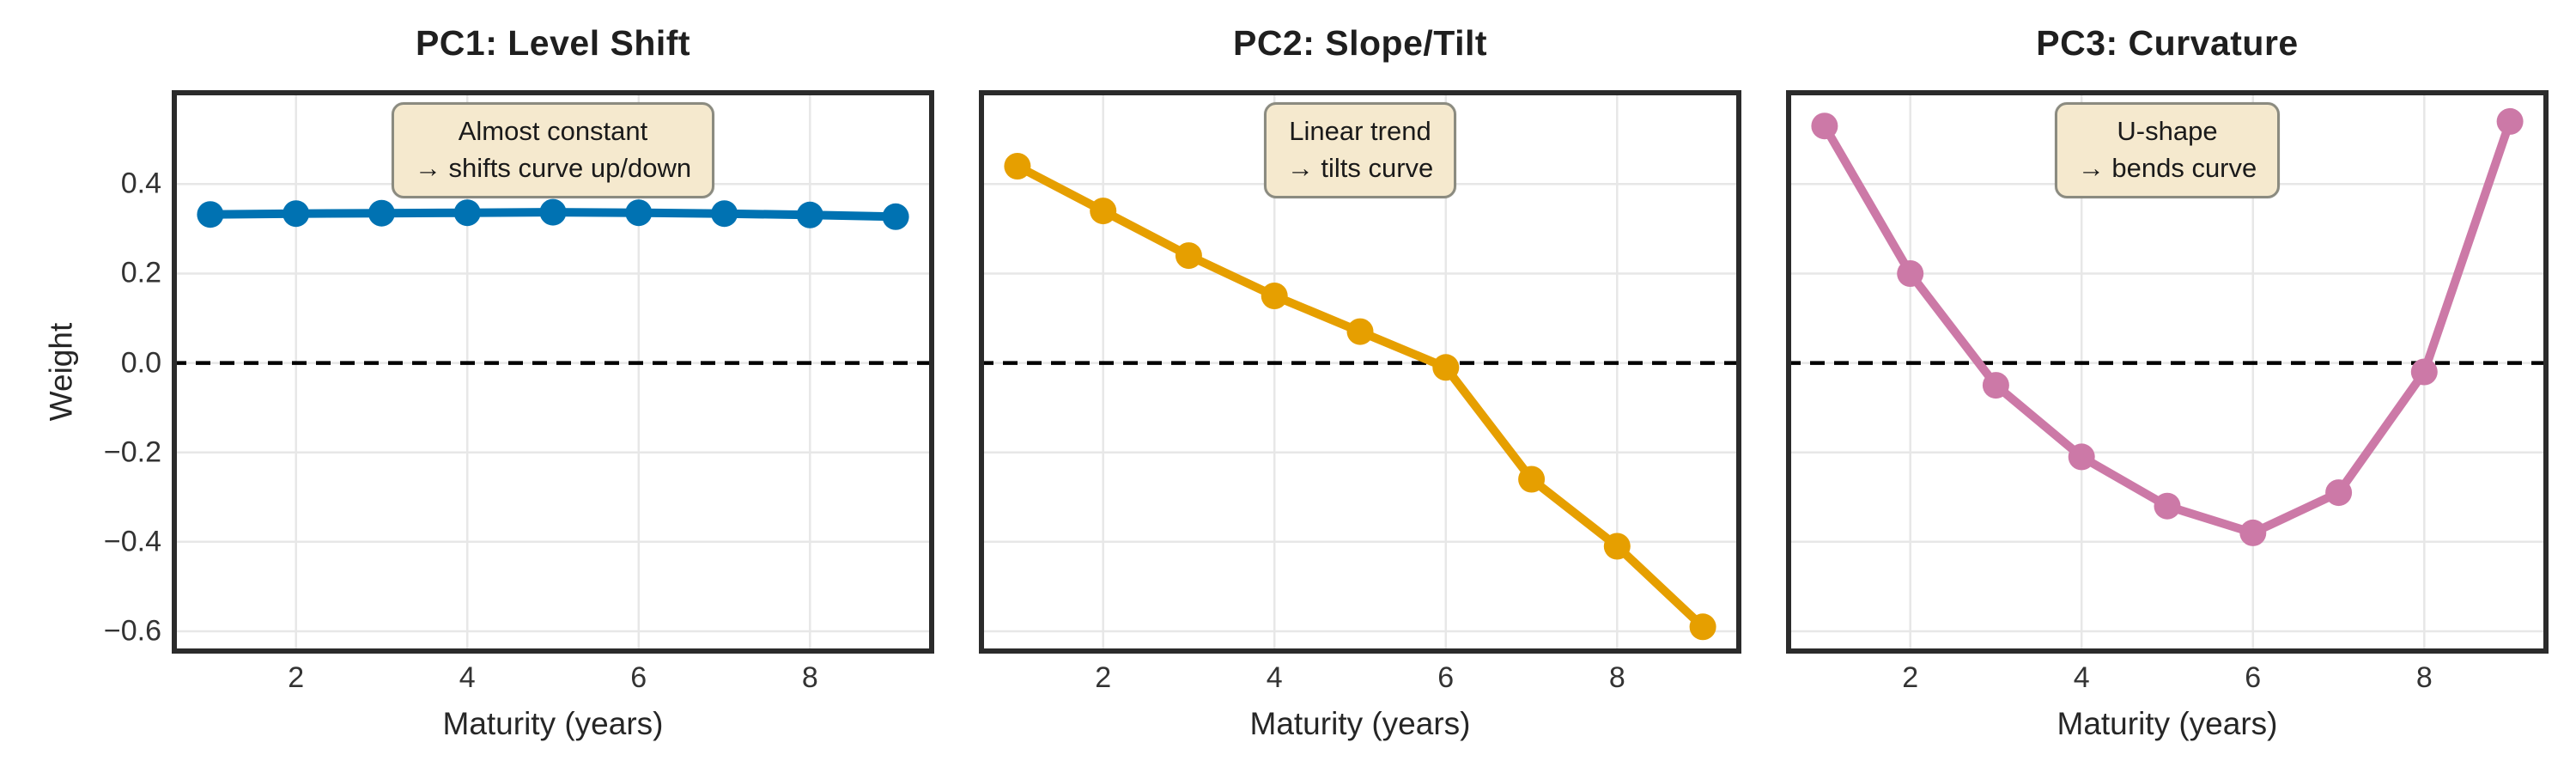 Image resolution: width=2576 pixels, height=773 pixels. Describe the element at coordinates (132, 452) in the screenshot. I see `y-tick-label: −0.2` at that location.